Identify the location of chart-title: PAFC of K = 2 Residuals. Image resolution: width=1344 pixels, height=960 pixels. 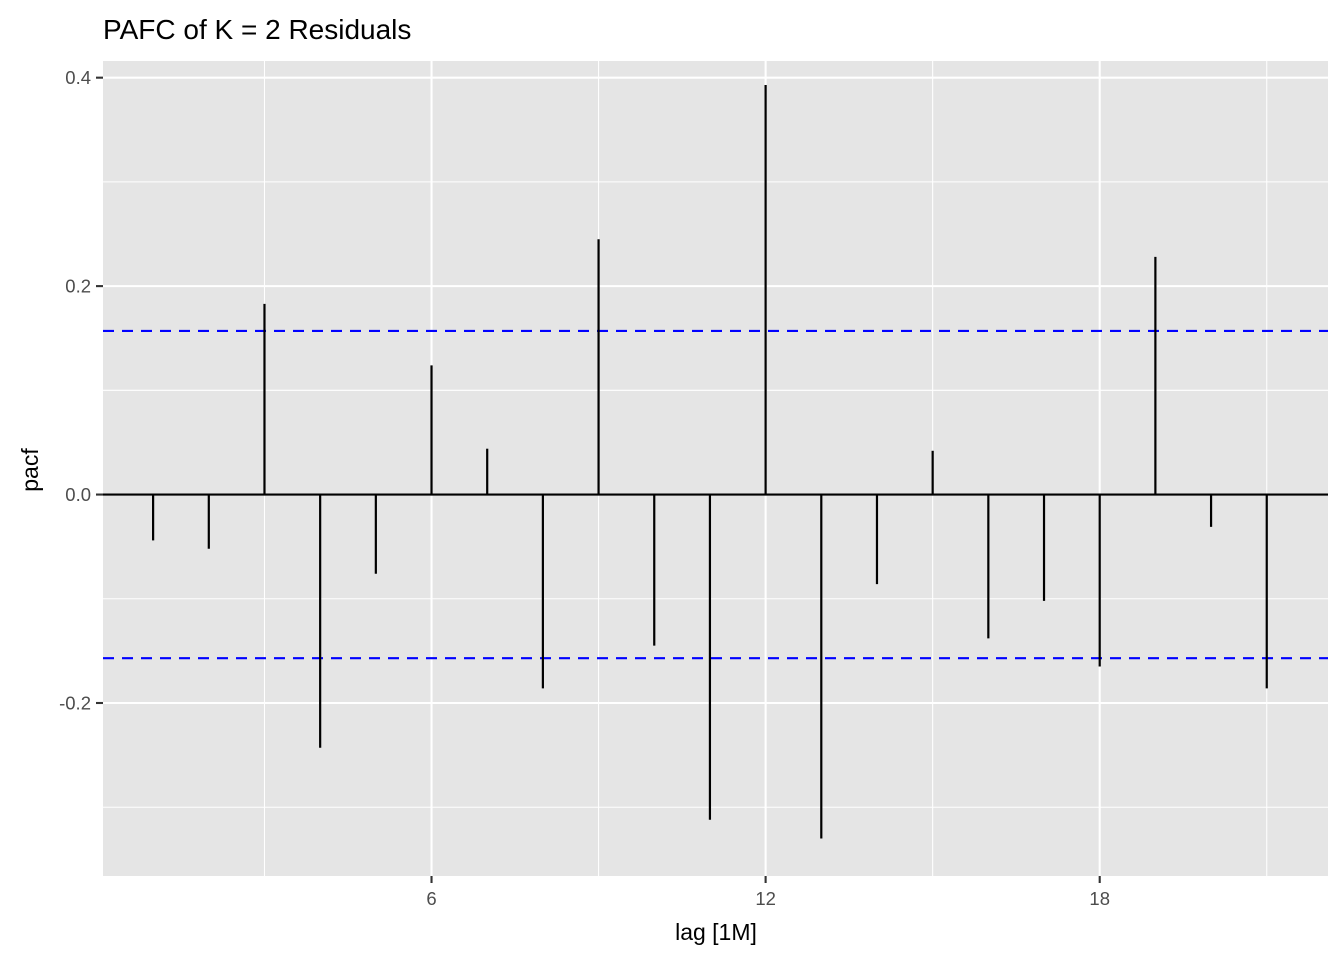
(257, 29).